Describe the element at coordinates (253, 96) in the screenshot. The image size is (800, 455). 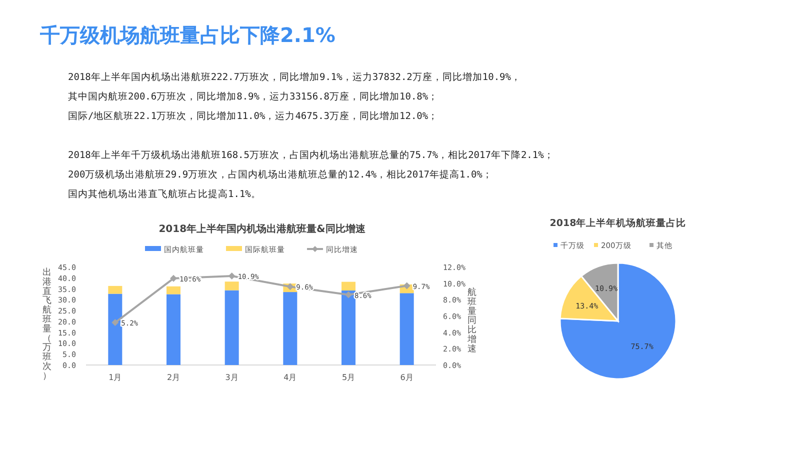
I see `text: 其中国内航班200.6万班次，同比增加8.9%，运力33156.8万座，同比增加10.8%；` at that location.